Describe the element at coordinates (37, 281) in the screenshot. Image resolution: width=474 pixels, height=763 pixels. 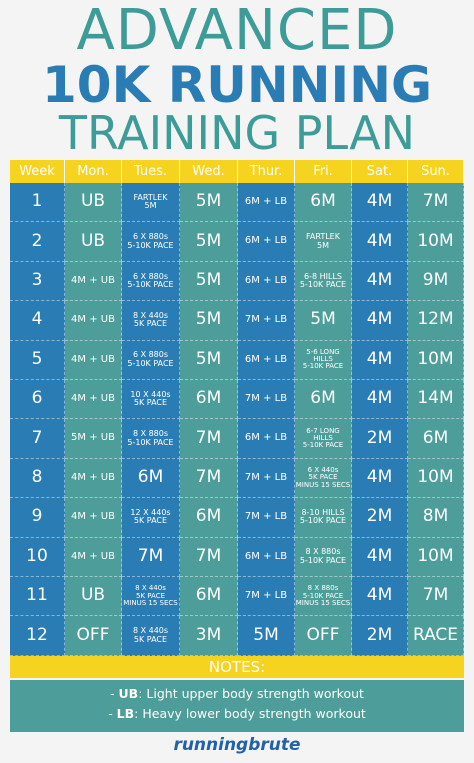
I see `week-number: 3` at that location.